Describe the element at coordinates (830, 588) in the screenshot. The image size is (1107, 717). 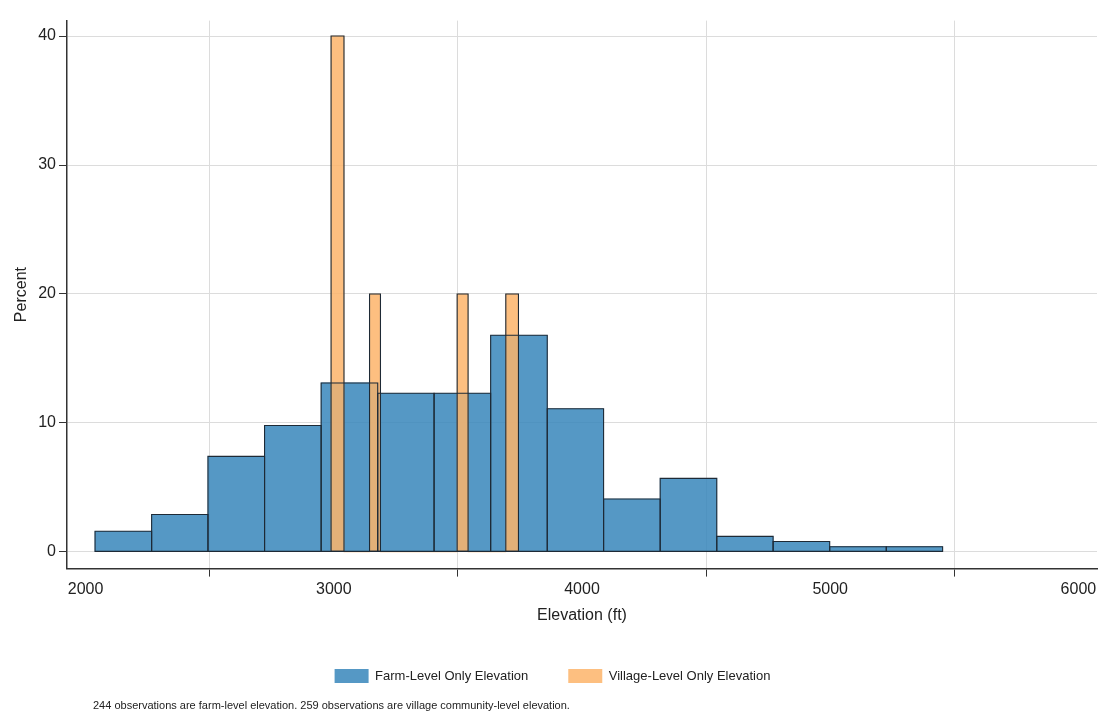
I see `x-tick-label: 5000` at that location.